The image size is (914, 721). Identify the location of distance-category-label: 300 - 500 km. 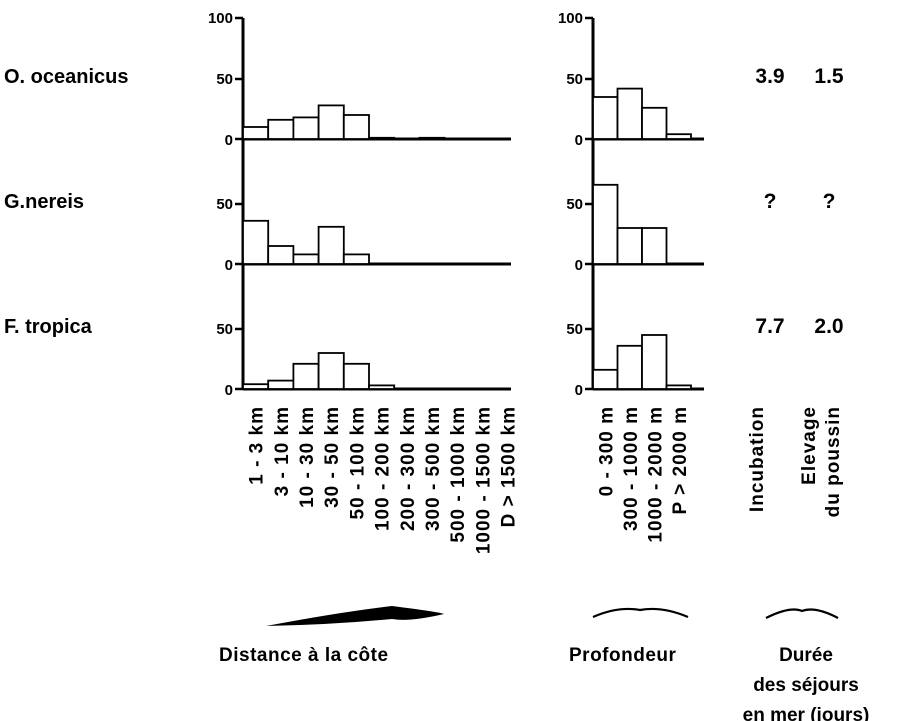
(433, 468).